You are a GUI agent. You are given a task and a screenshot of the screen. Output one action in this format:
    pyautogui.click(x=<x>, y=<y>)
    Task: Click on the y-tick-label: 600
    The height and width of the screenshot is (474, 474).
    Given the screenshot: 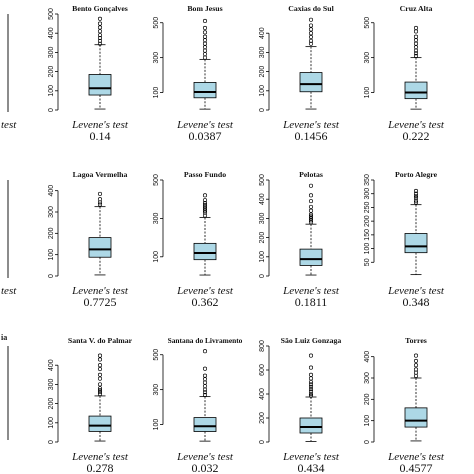 What is the action you would take?
    pyautogui.click(x=262, y=370)
    